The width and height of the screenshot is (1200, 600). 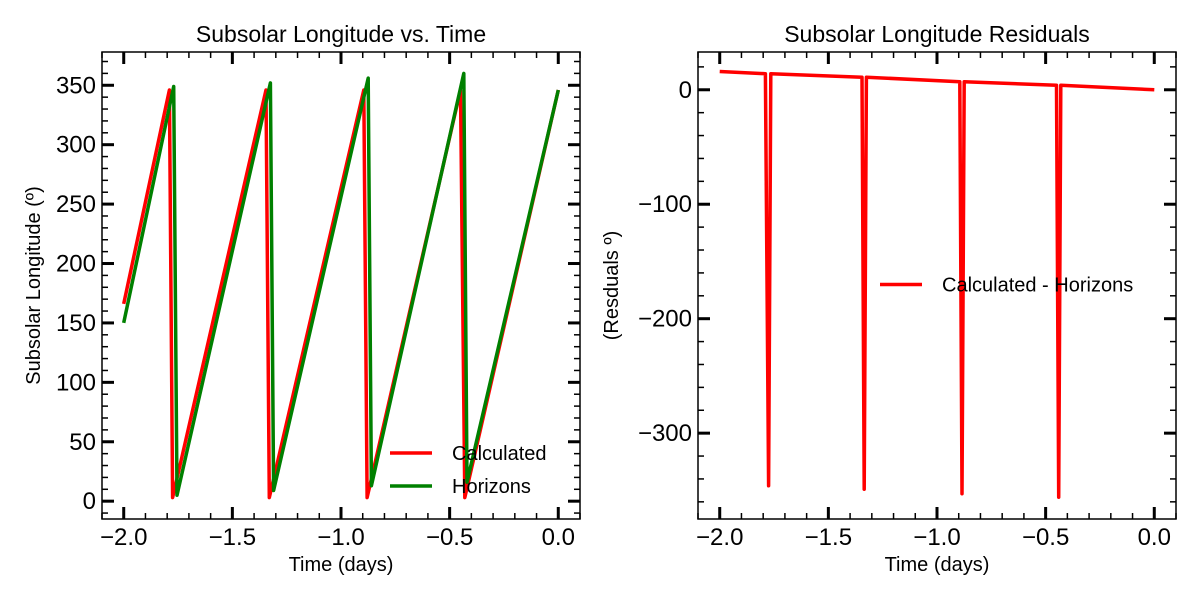 What do you see at coordinates (468, 470) in the screenshot?
I see `legend: Calculated Horizons` at bounding box center [468, 470].